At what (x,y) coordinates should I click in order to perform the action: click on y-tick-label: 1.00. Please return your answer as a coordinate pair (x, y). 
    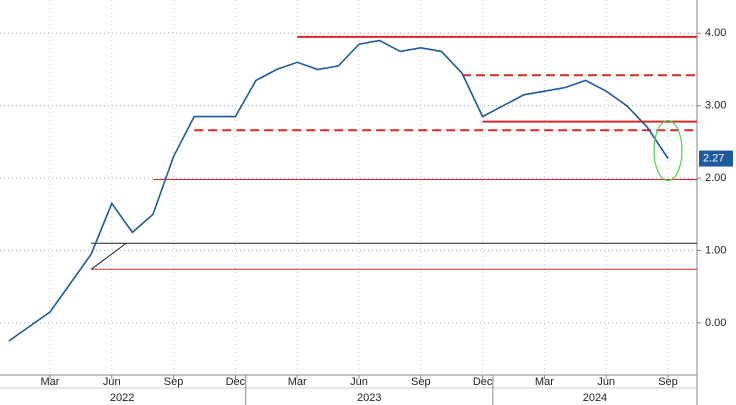
    Looking at the image, I should click on (715, 250).